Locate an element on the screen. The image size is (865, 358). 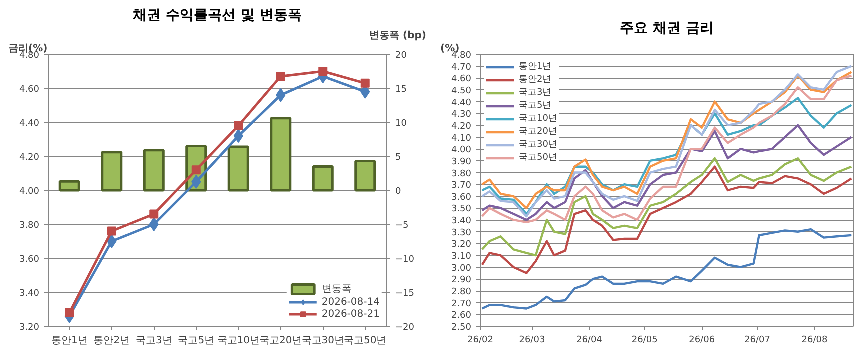
legend-label: 국고50년 is located at coordinates (538, 158).